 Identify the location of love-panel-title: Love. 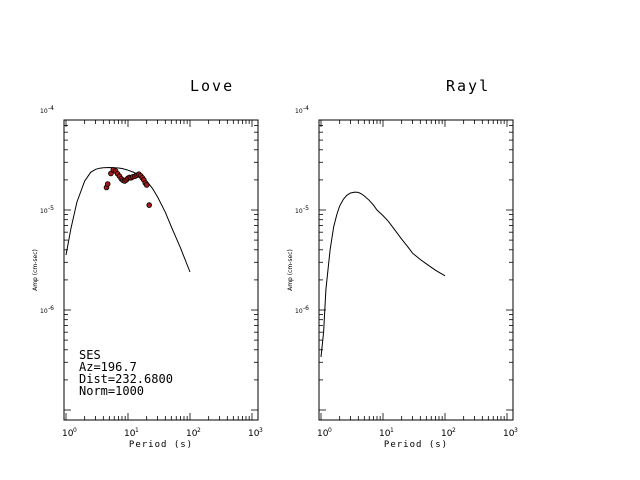
(212, 86).